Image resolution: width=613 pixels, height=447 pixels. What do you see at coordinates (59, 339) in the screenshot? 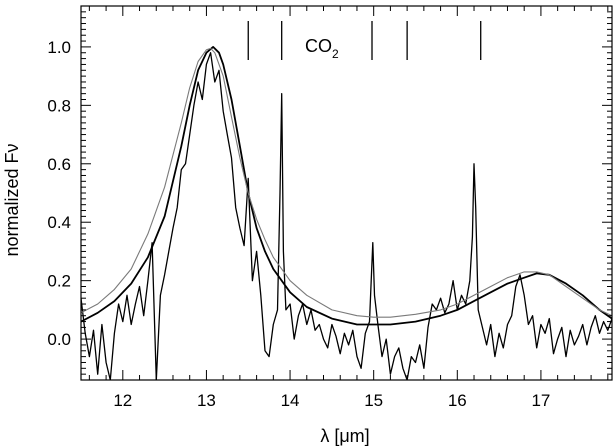
I see `y-tick-label: 0.0` at bounding box center [59, 339].